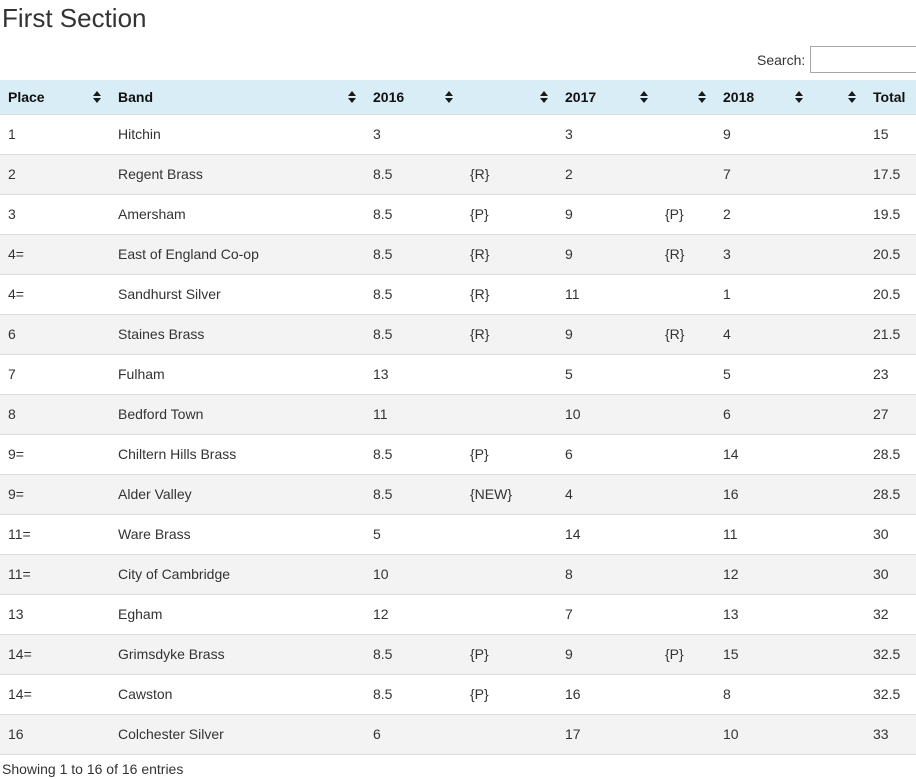 This screenshot has height=779, width=916. I want to click on column-header-2018: 2018, so click(763, 97).